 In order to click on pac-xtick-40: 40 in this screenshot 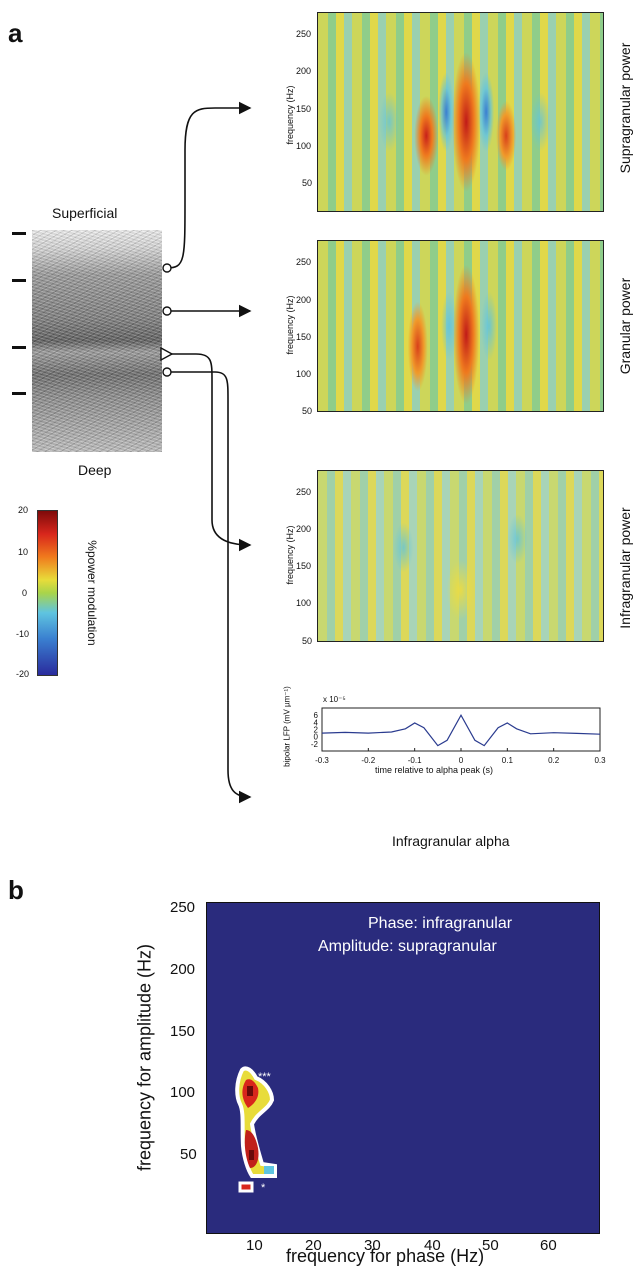, I will do `click(432, 1245)`.